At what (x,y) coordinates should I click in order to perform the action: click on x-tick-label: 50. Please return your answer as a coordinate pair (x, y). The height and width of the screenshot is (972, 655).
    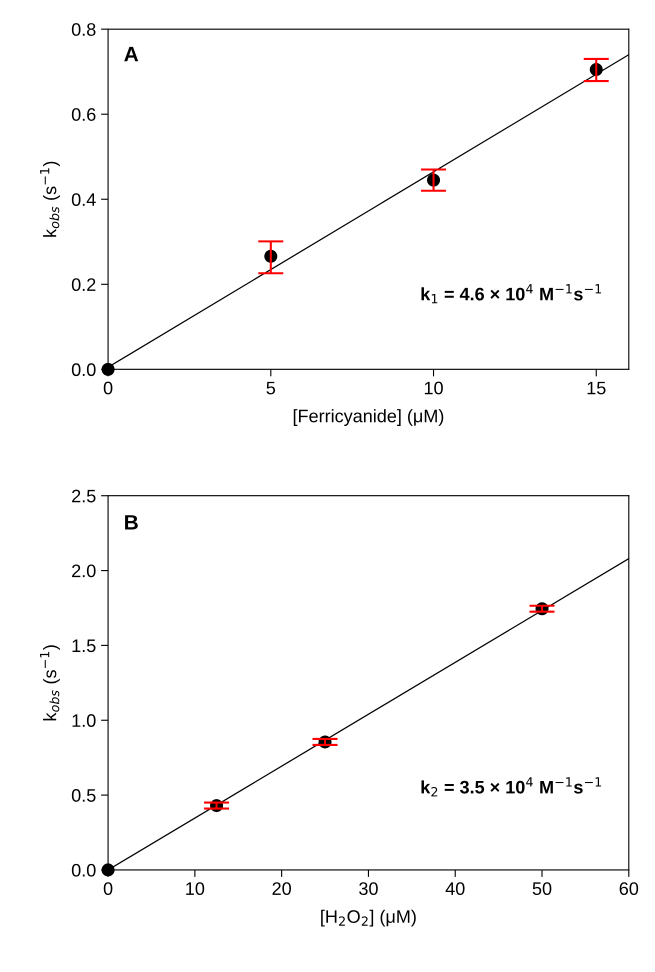
    Looking at the image, I should click on (542, 889).